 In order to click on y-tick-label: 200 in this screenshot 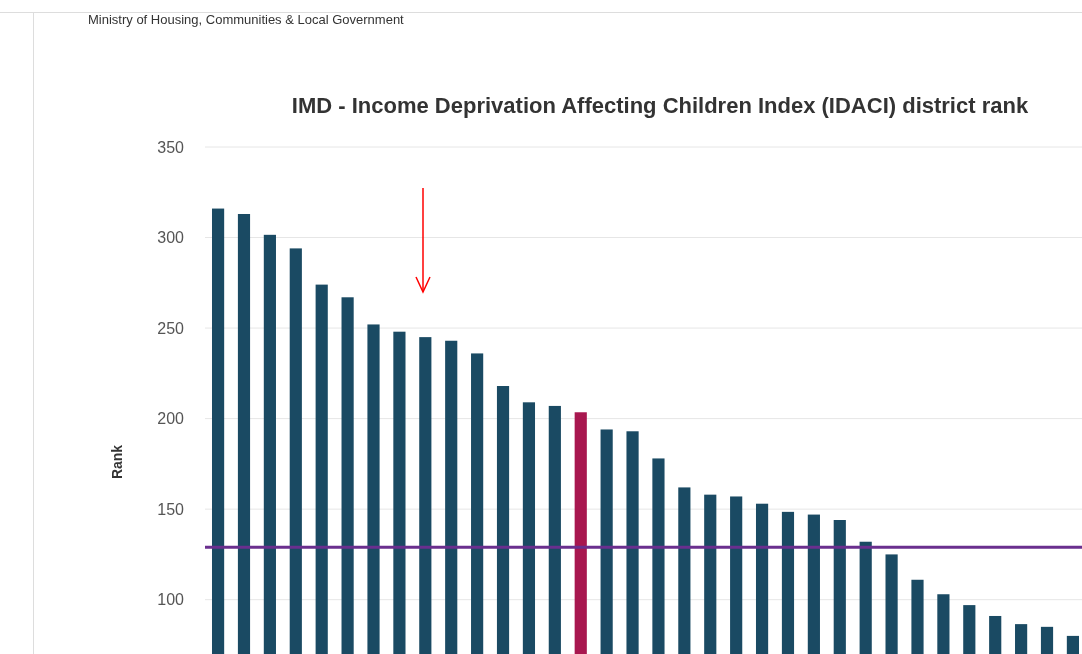, I will do `click(171, 419)`.